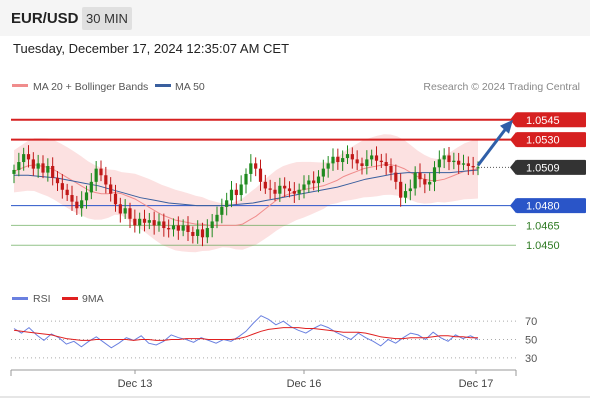 The width and height of the screenshot is (590, 400). What do you see at coordinates (107, 18) in the screenshot?
I see `interval-button: 30 MIN` at bounding box center [107, 18].